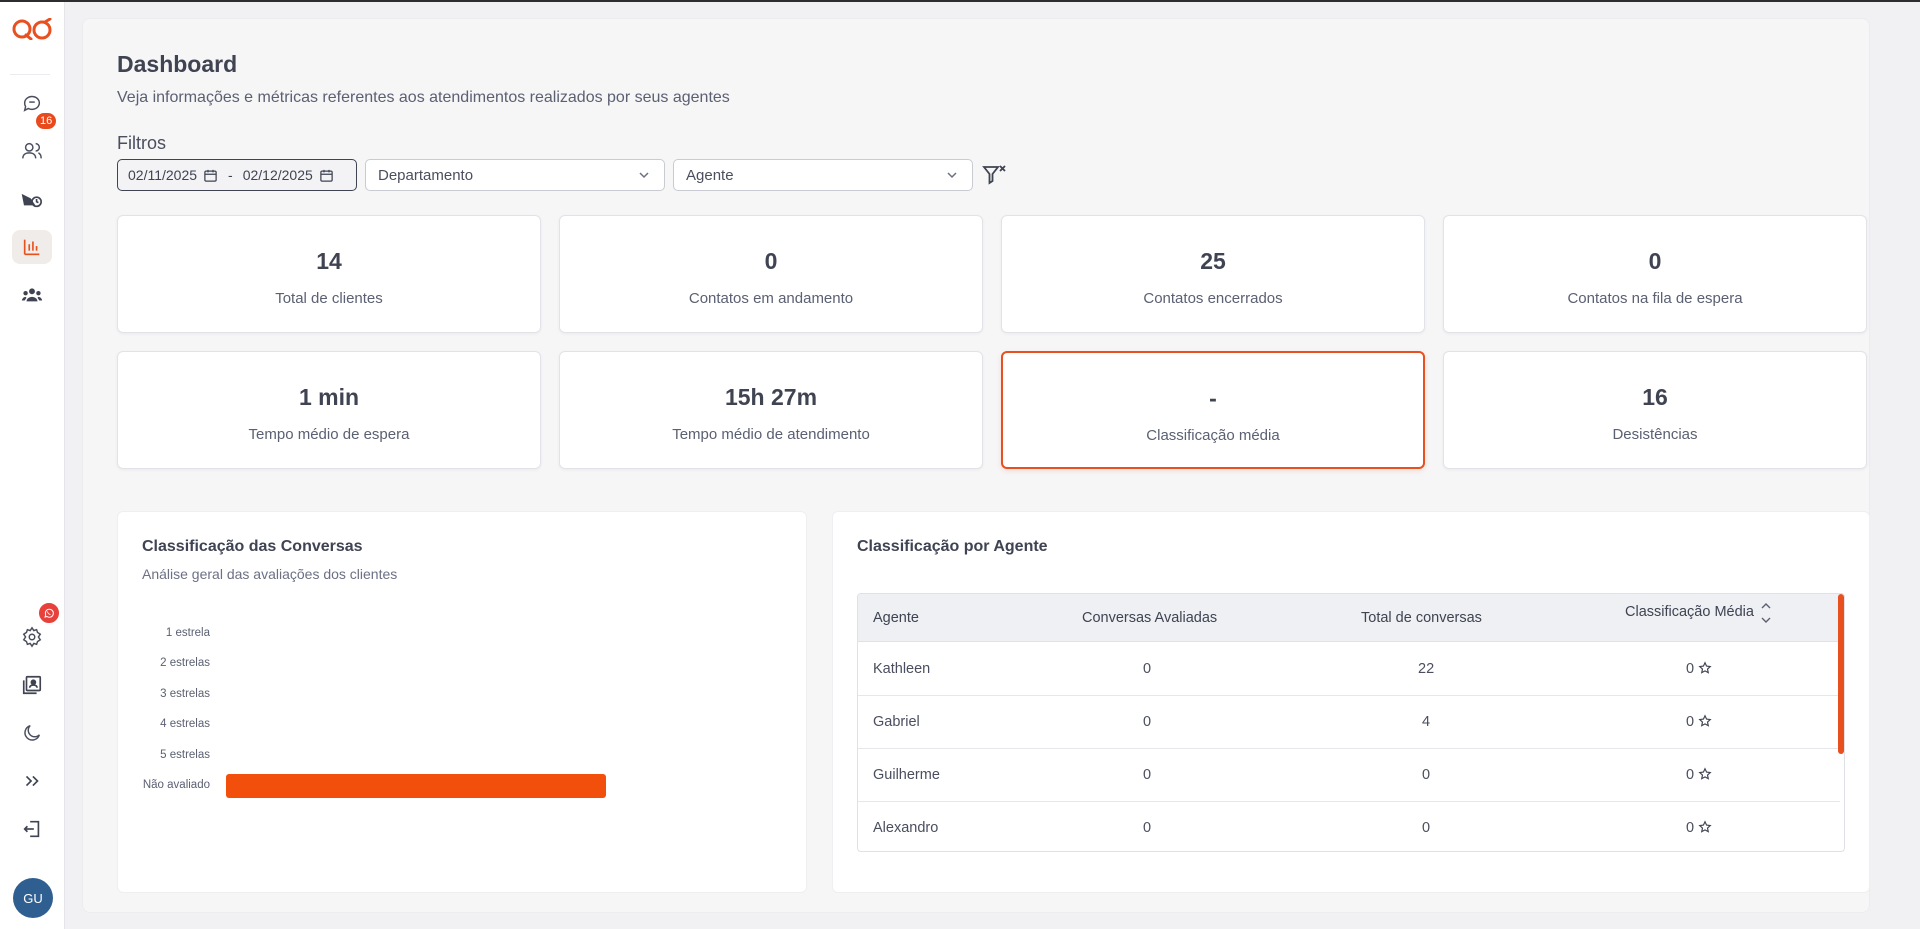  What do you see at coordinates (185, 724) in the screenshot?
I see `chart-category-label: 4 estrelas` at bounding box center [185, 724].